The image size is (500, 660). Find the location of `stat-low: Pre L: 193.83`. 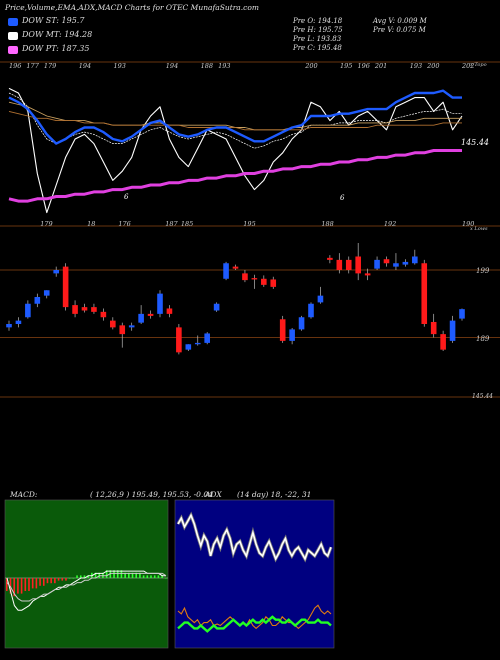

stat-low: Pre L: 193.83 is located at coordinates (317, 39).